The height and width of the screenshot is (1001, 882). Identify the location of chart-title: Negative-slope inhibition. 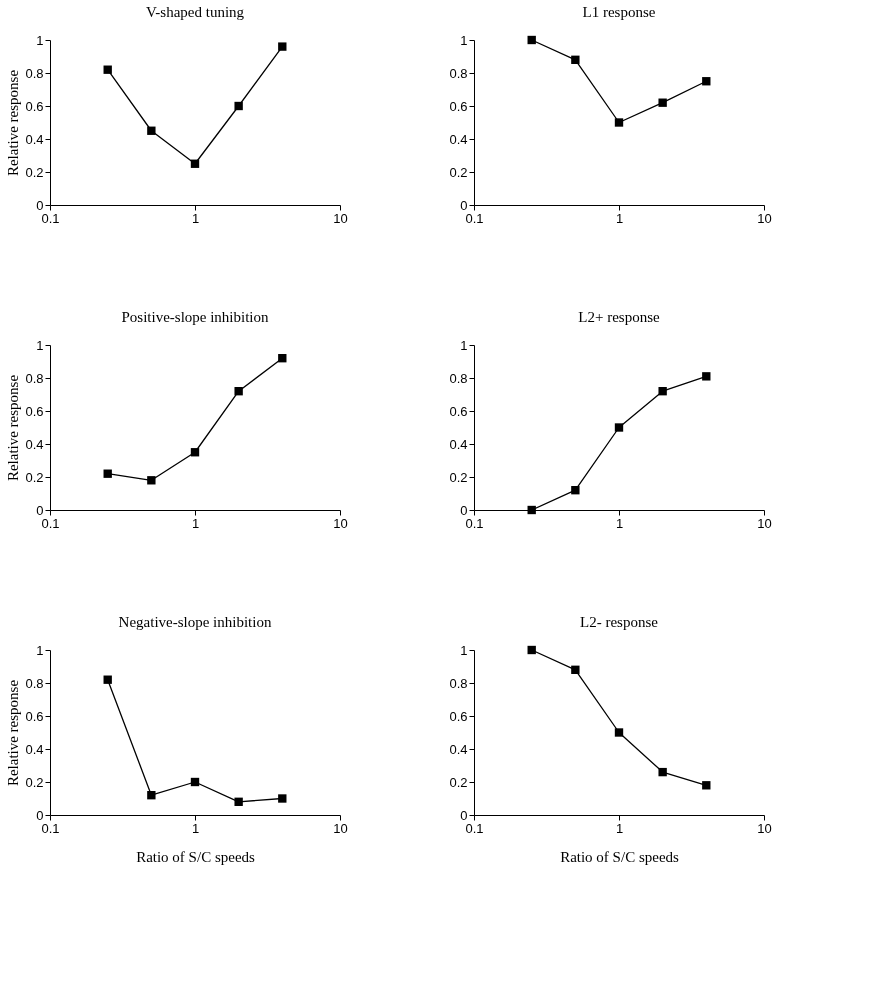
(195, 622).